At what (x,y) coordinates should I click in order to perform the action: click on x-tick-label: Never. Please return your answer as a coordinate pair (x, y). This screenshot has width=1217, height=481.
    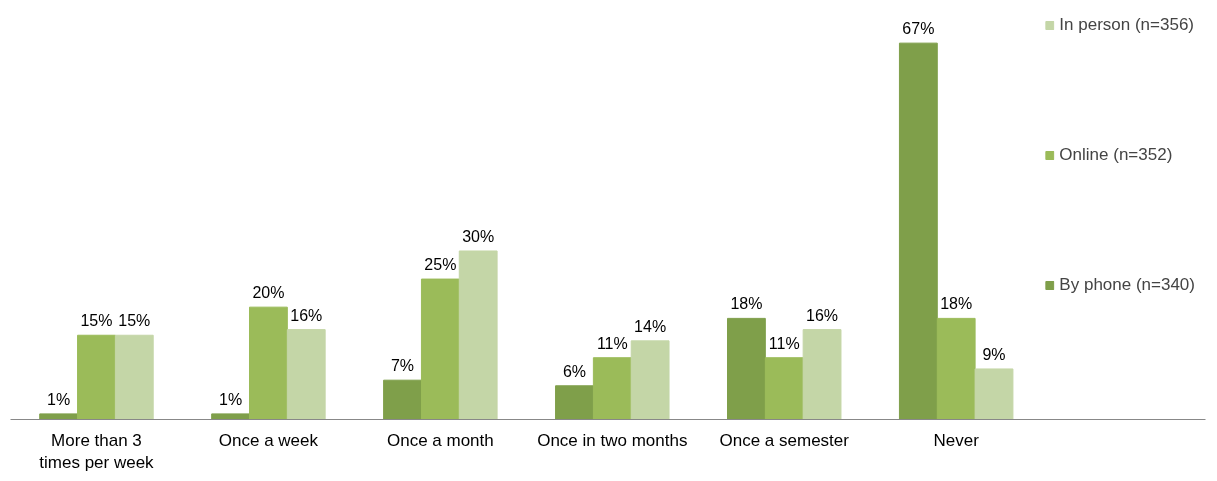
    Looking at the image, I should click on (956, 440).